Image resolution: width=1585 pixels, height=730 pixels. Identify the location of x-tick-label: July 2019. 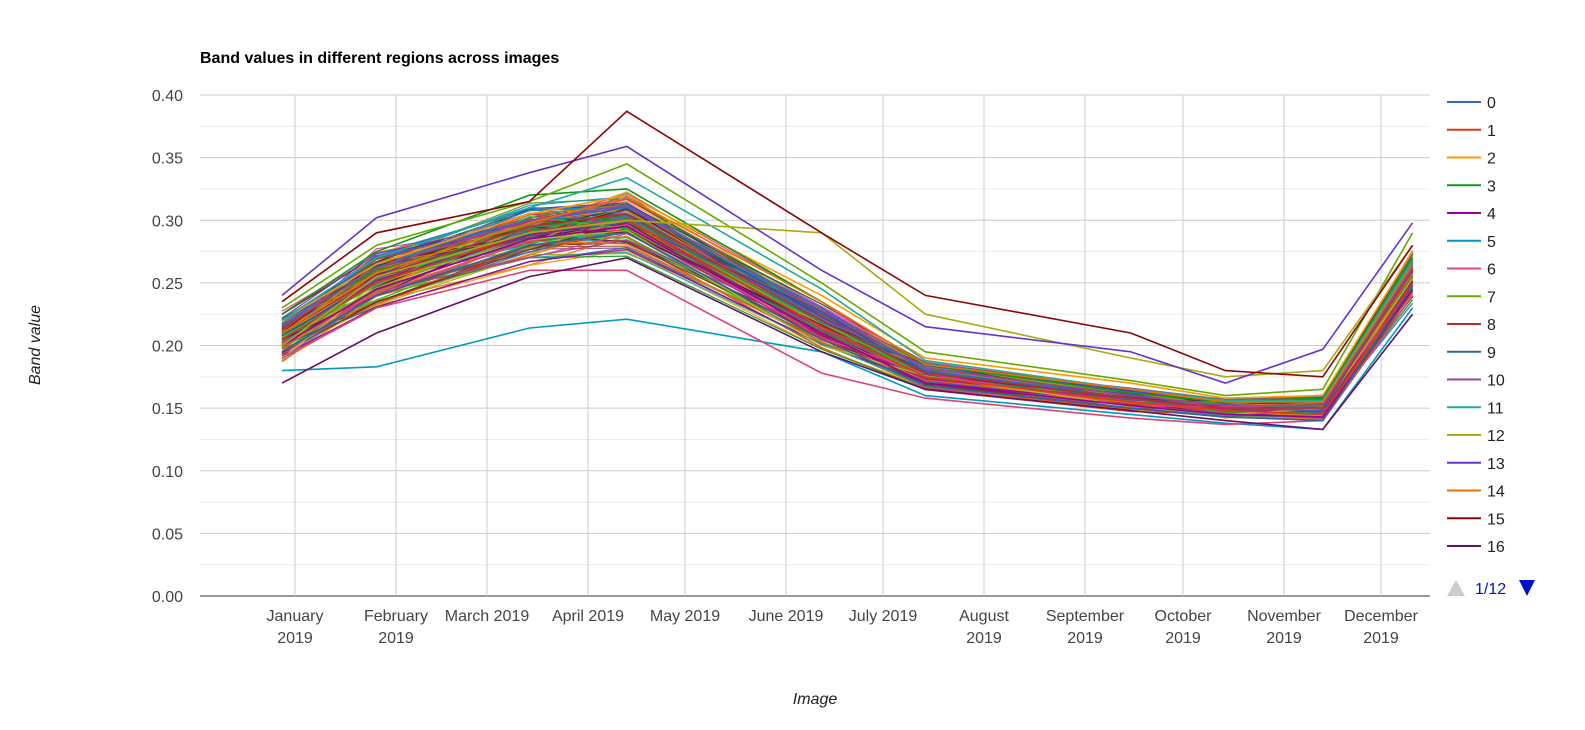
(883, 616).